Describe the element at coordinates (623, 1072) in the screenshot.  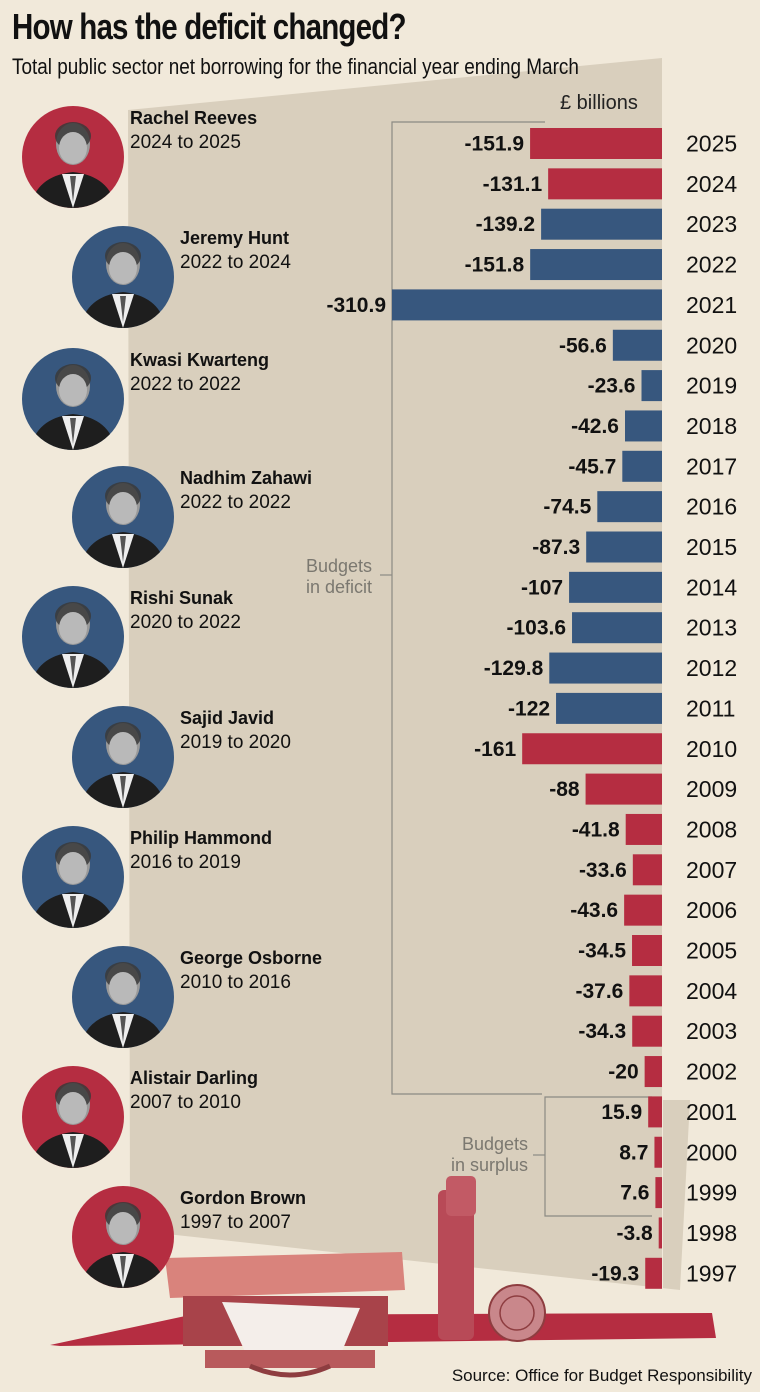
I see `value-label-2002: -20` at that location.